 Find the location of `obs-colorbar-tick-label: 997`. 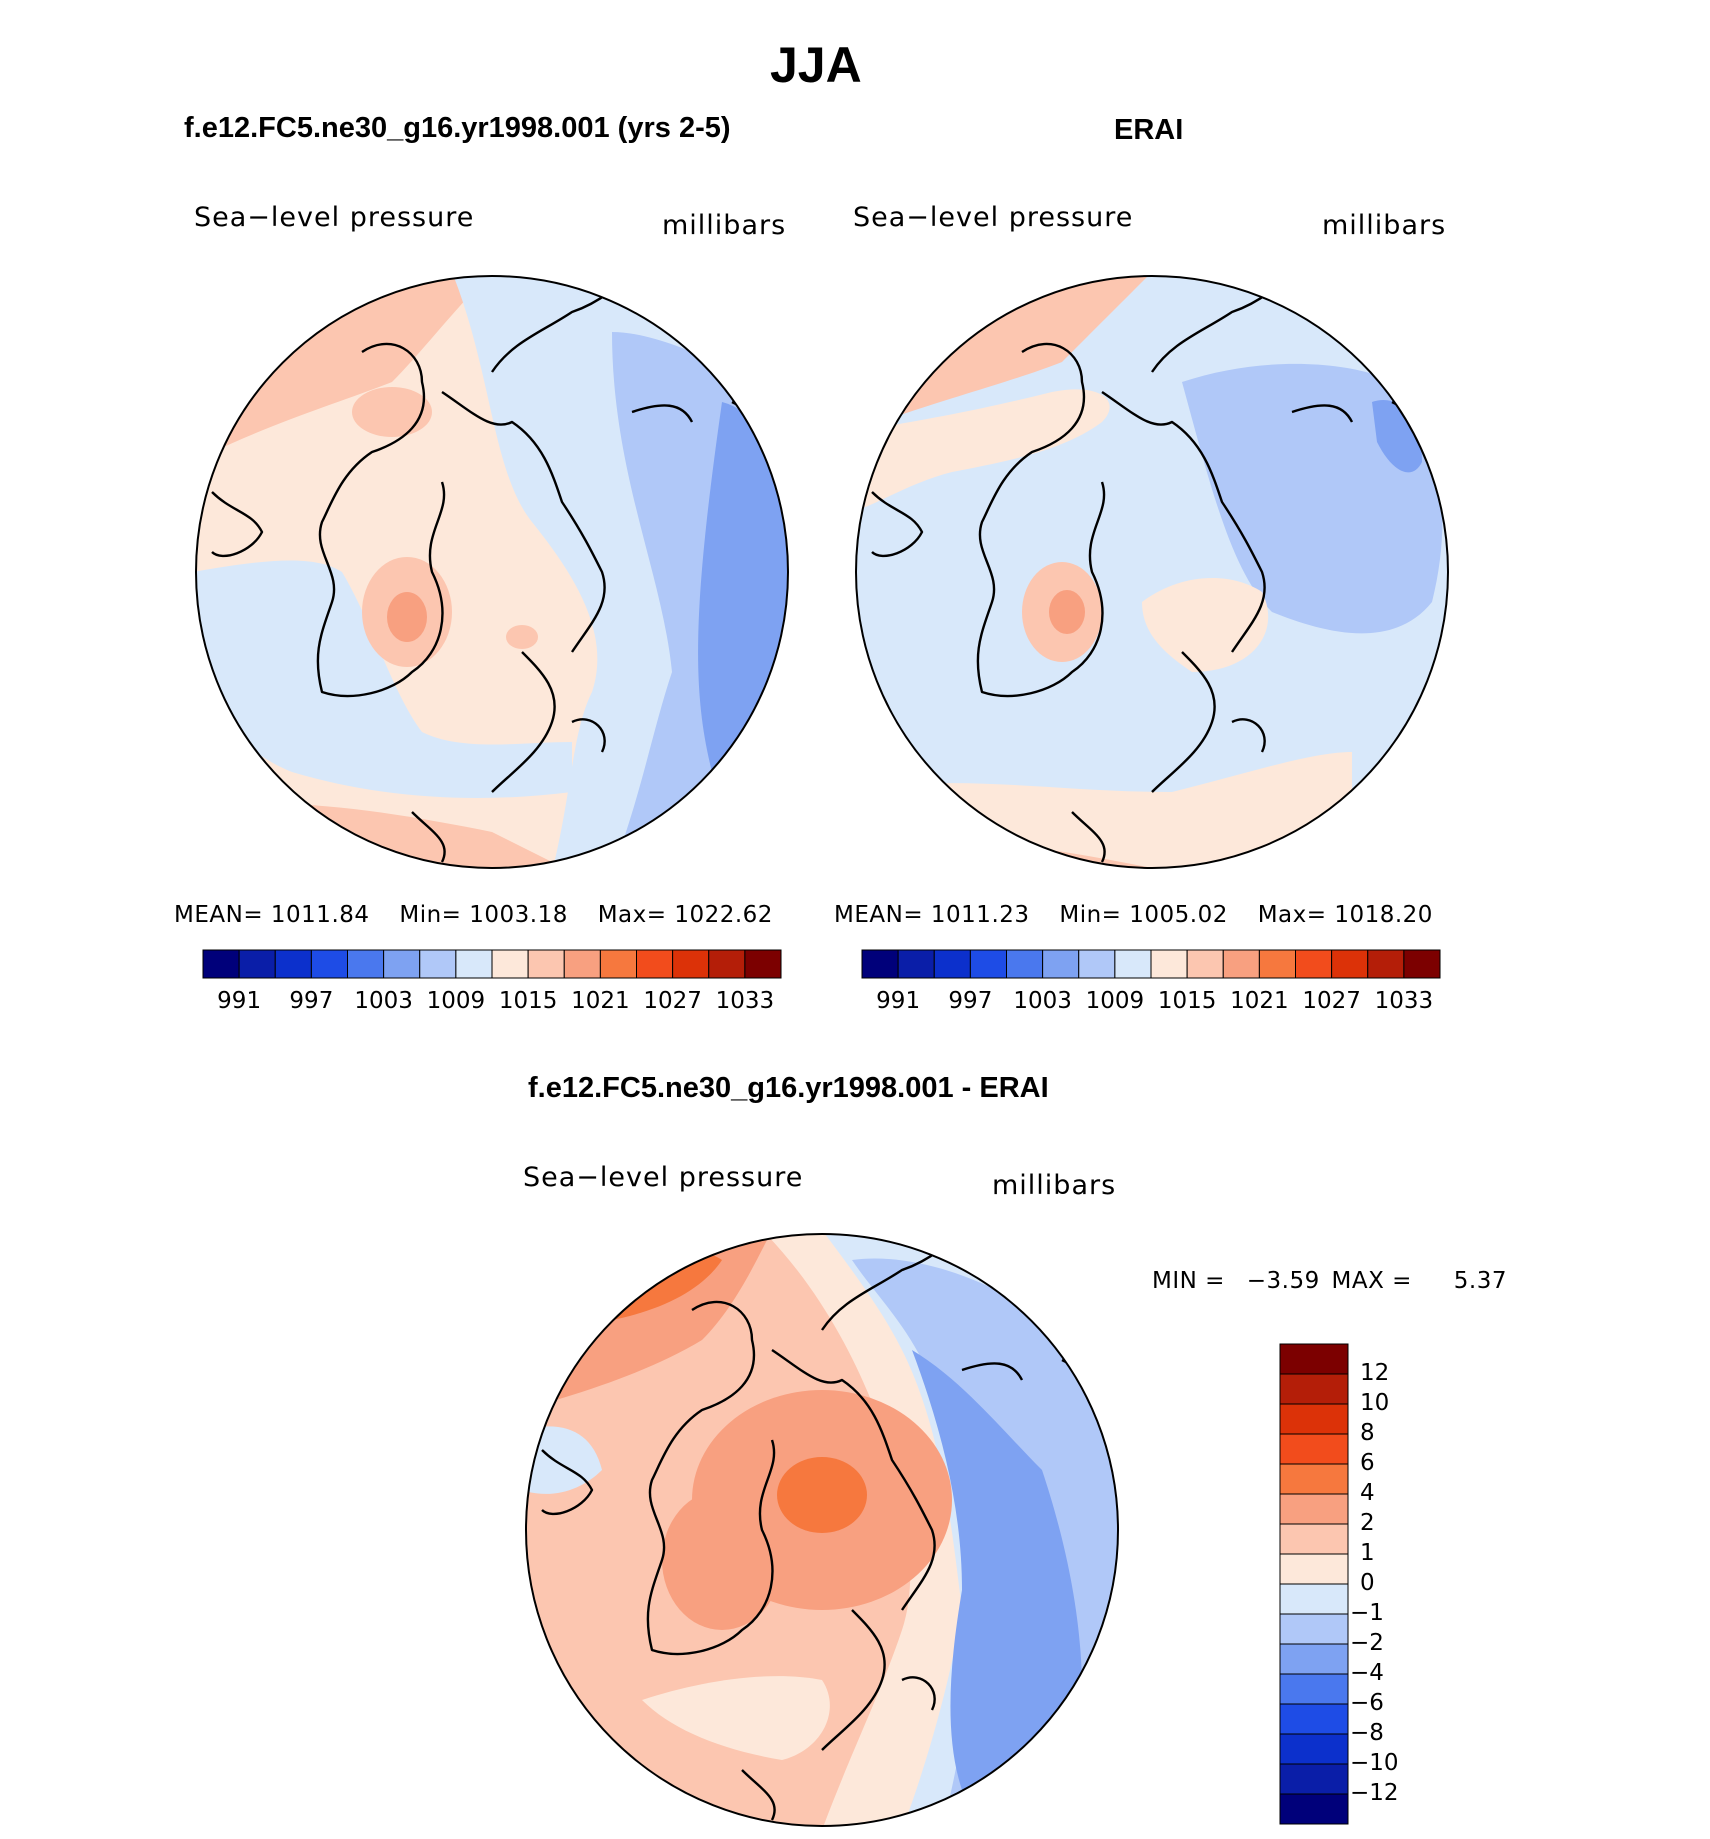

obs-colorbar-tick-label: 997 is located at coordinates (970, 1001).